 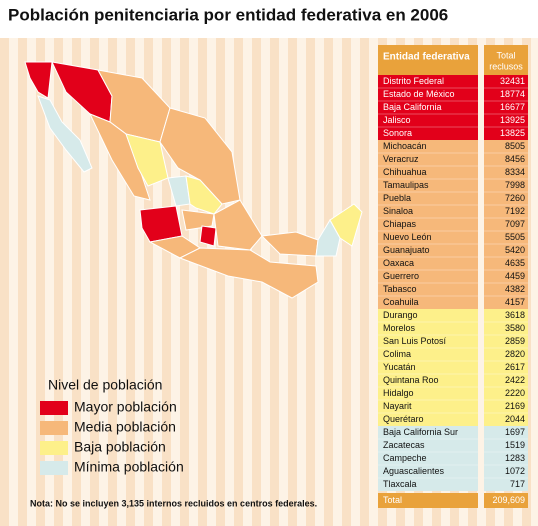 I want to click on state-value: 1519, so click(x=515, y=445).